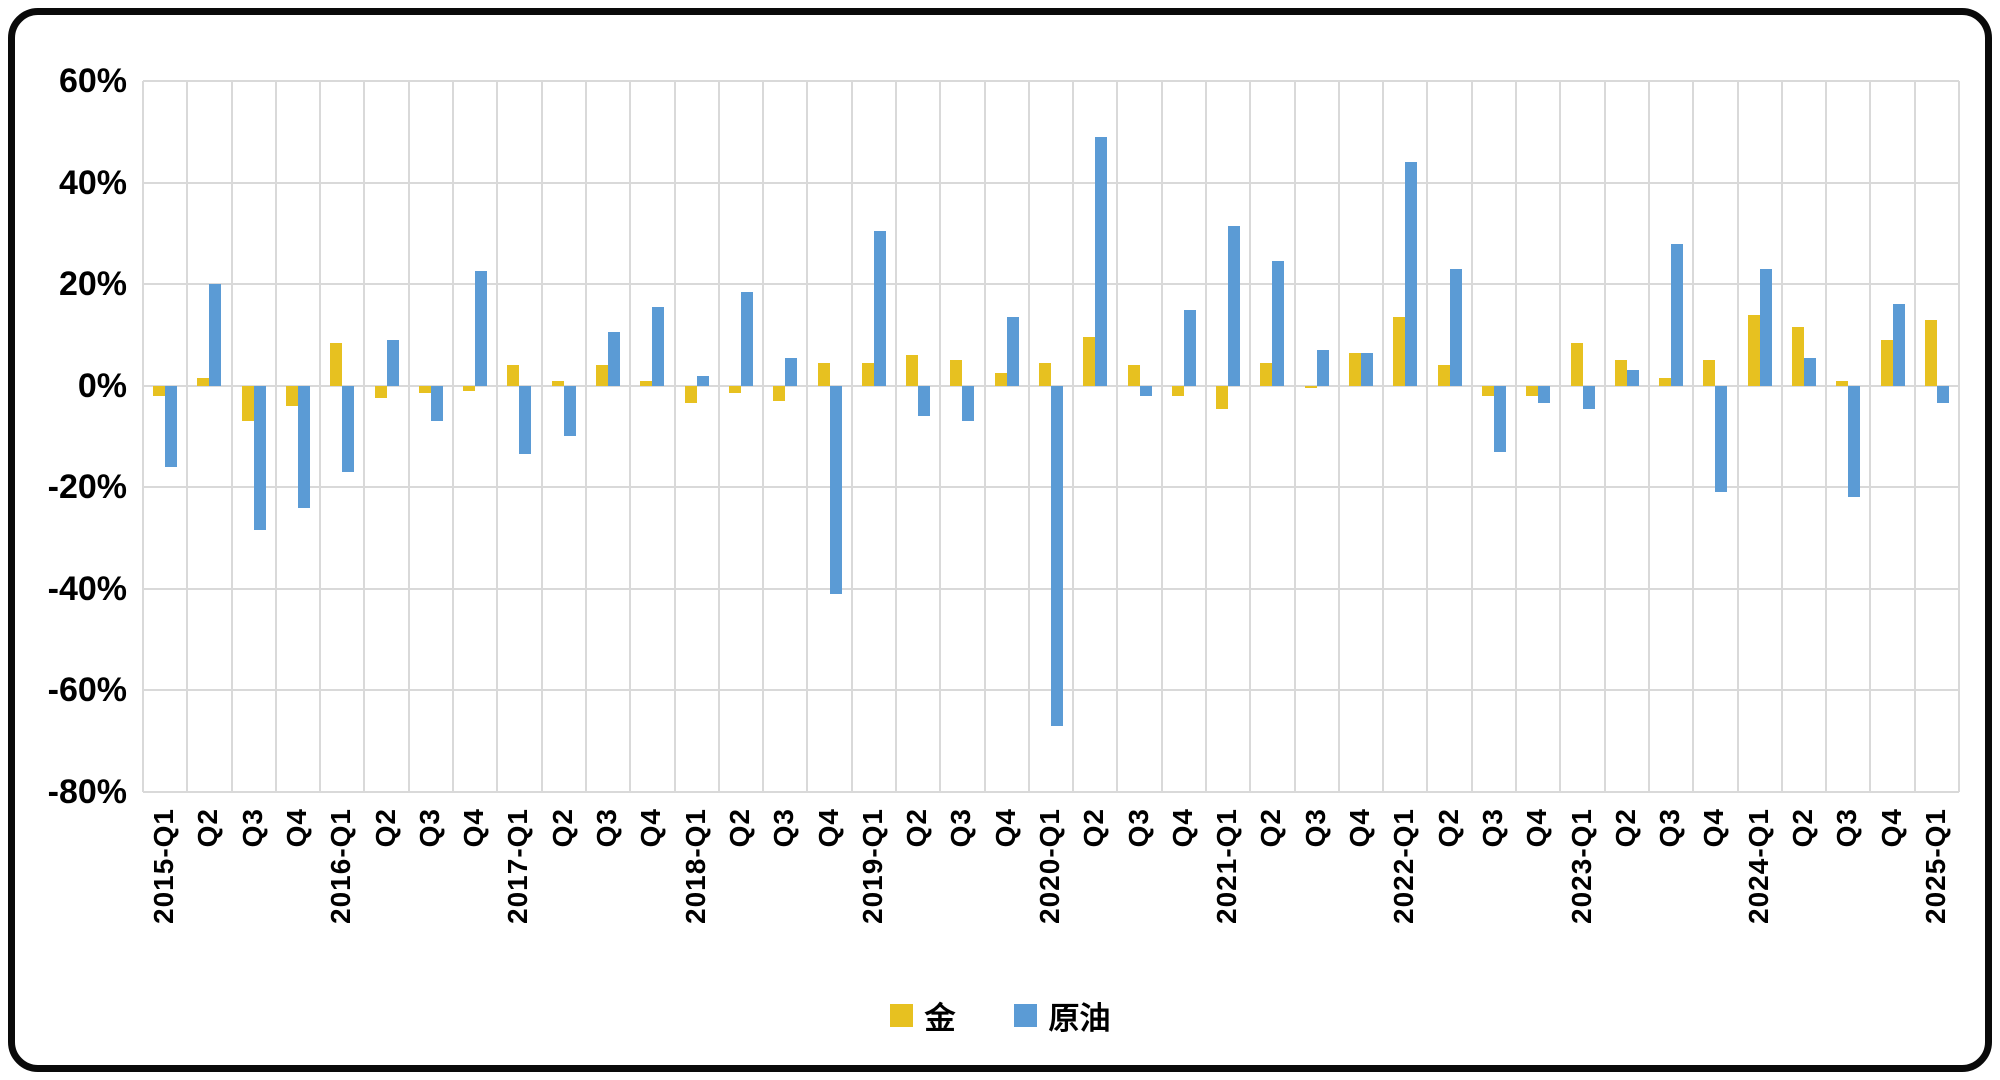 This screenshot has width=2000, height=1080. I want to click on x-tick-label-2023-Q1: 2023-Q1, so click(1581, 866).